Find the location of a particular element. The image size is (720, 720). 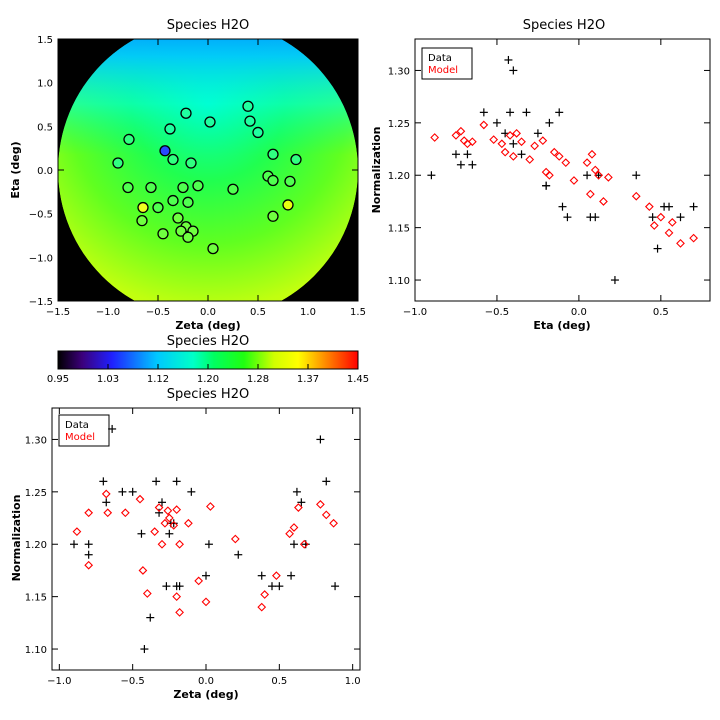

y-tick-label: 1.25 is located at coordinates (36, 493).